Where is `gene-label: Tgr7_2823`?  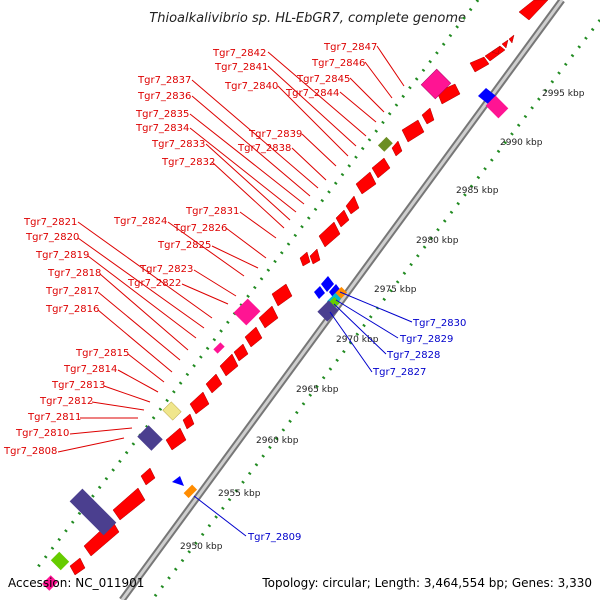
gene-label: Tgr7_2823 is located at coordinates (166, 269).